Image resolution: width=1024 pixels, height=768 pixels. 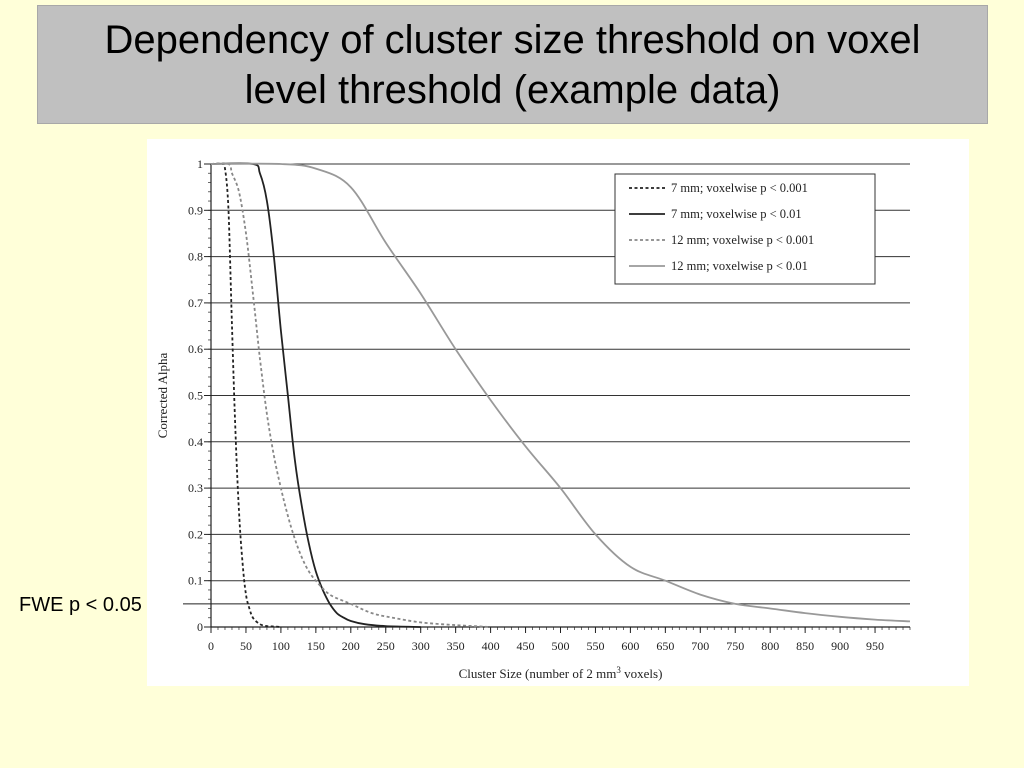 What do you see at coordinates (742, 240) in the screenshot?
I see `legend-label: 12 mm; voxelwise p < 0.001` at bounding box center [742, 240].